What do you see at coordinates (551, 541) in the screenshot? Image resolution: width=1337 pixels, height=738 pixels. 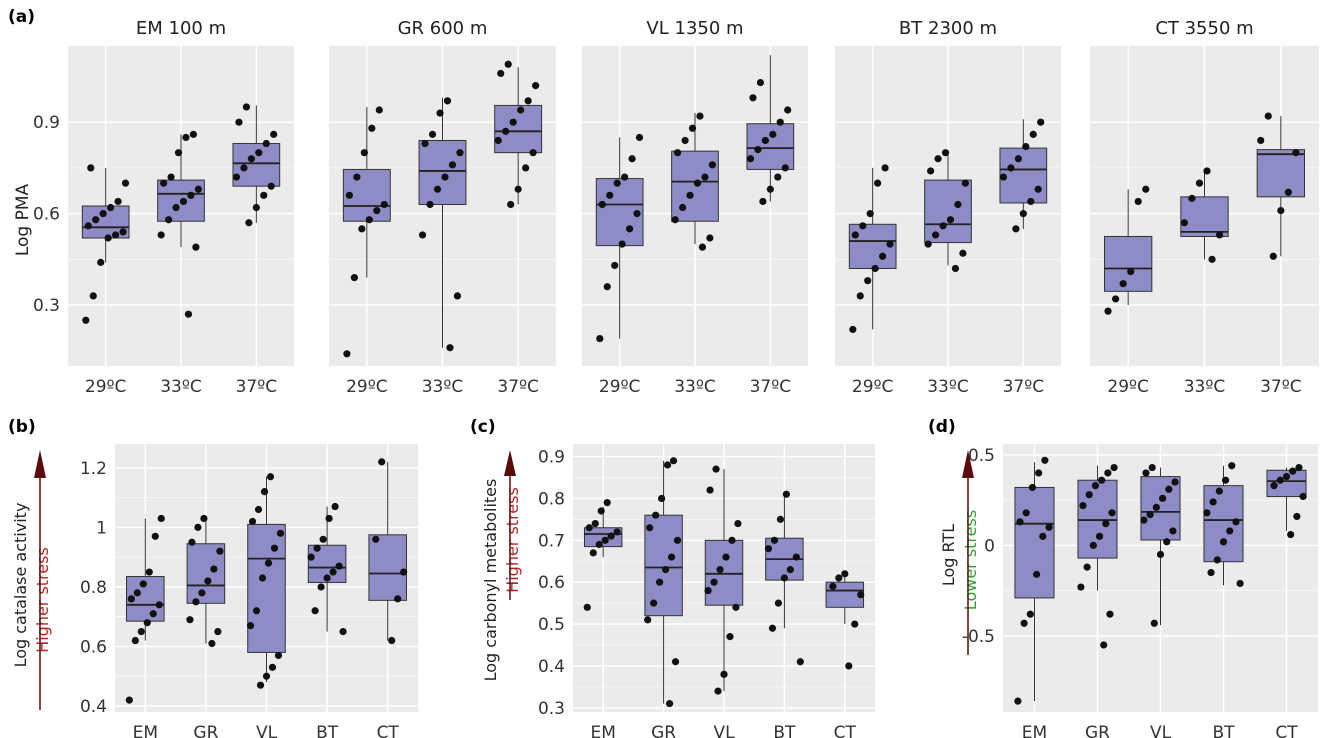 I see `y-tick-label: 0.7` at bounding box center [551, 541].